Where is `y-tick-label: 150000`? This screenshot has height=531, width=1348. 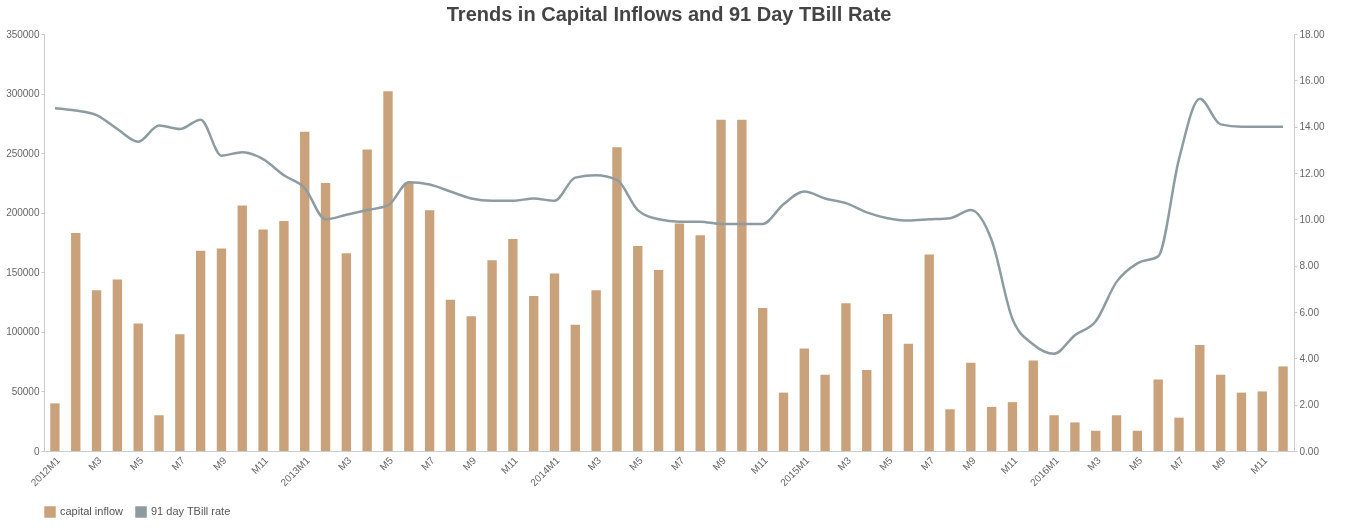
y-tick-label: 150000 is located at coordinates (23, 272).